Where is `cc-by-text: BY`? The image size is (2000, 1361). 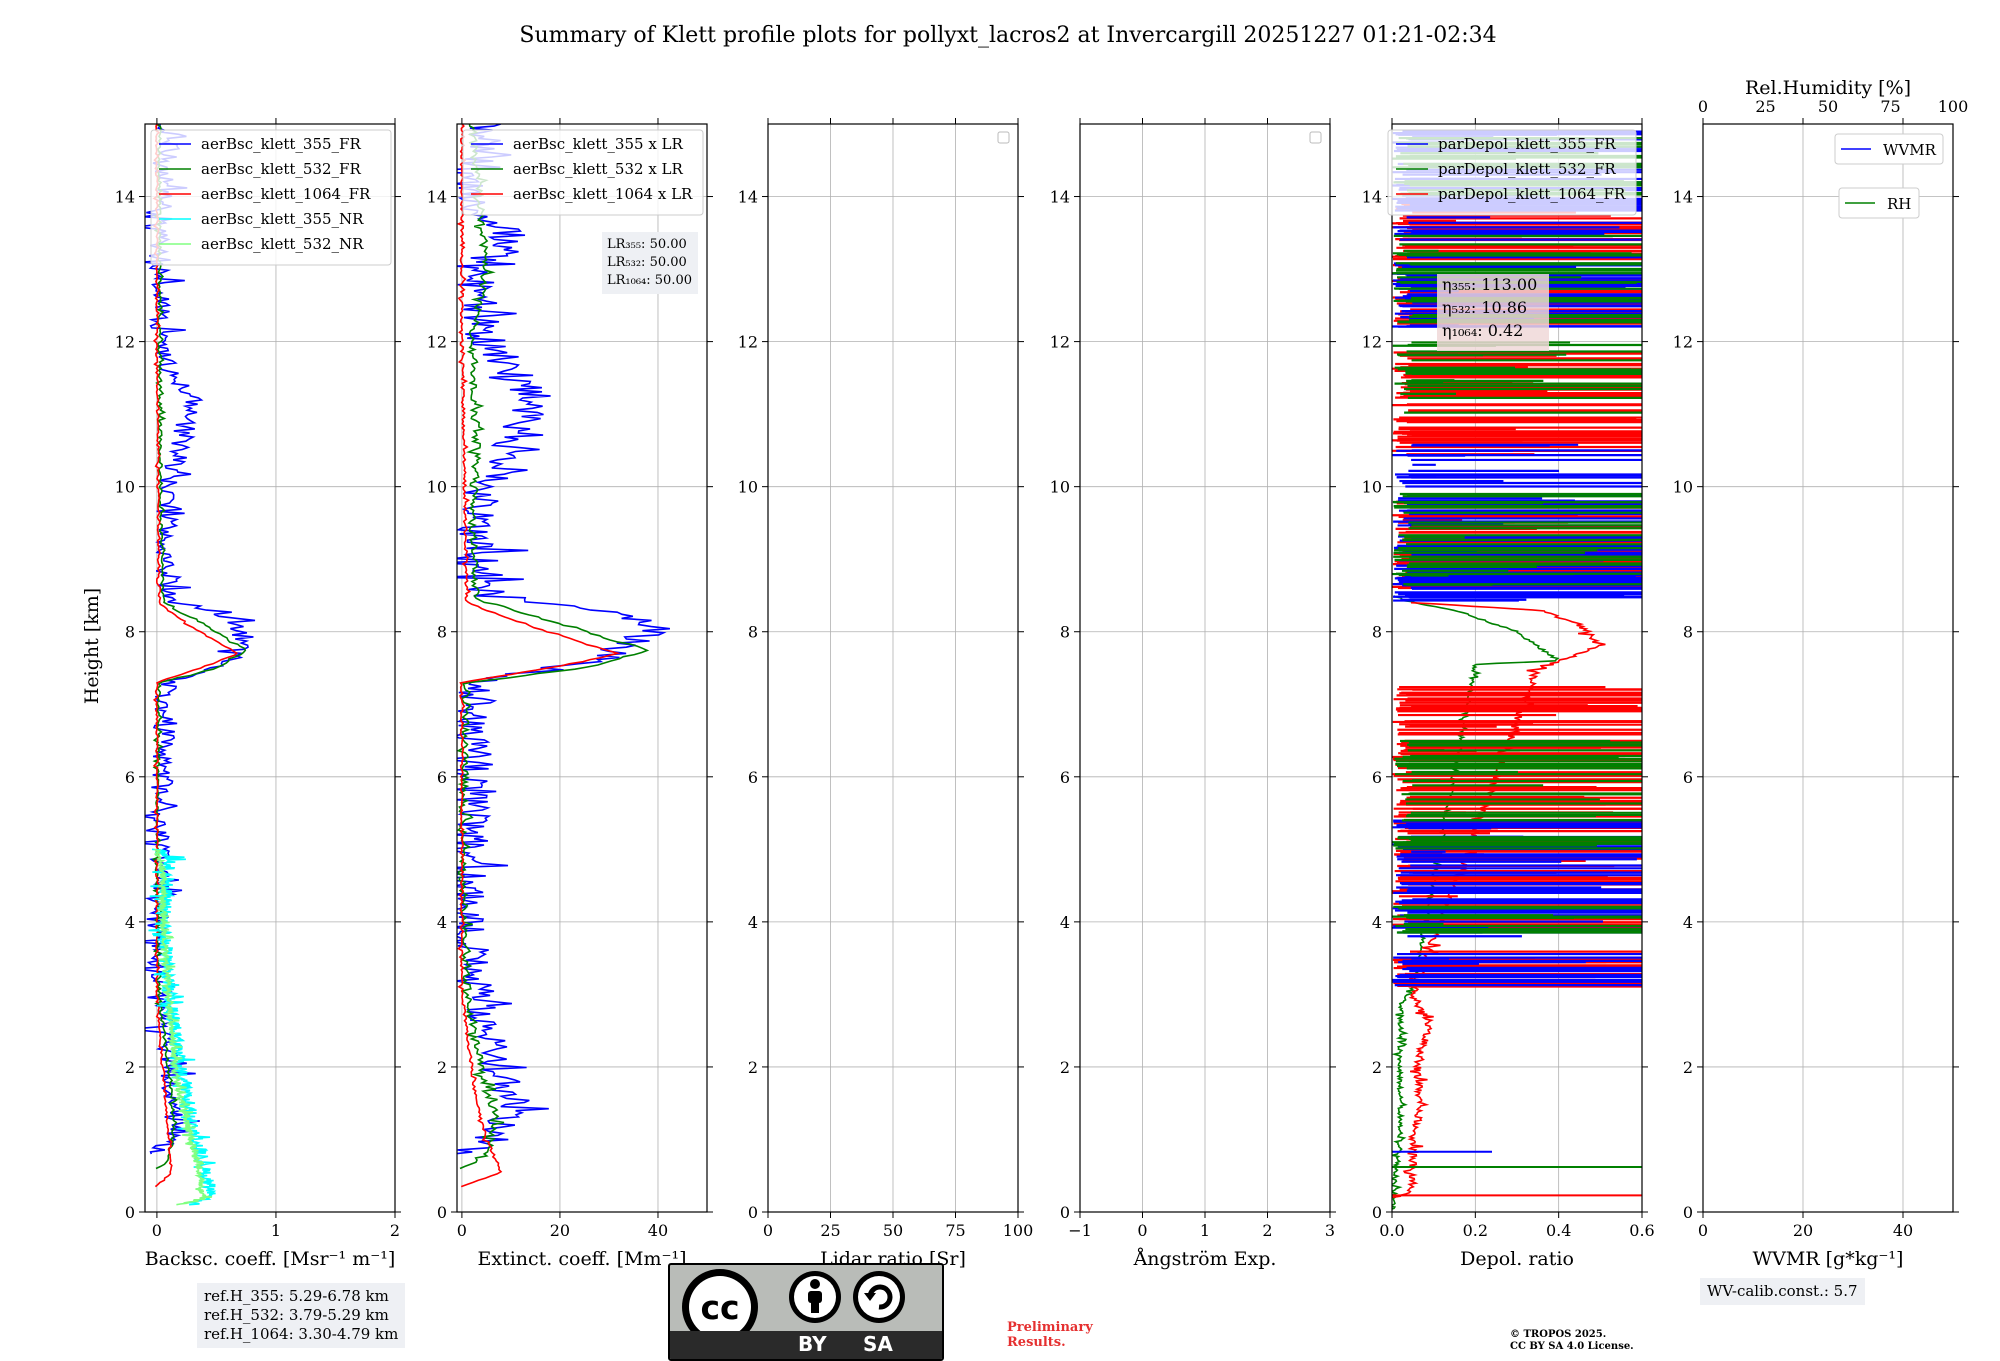
cc-by-text: BY is located at coordinates (812, 1344).